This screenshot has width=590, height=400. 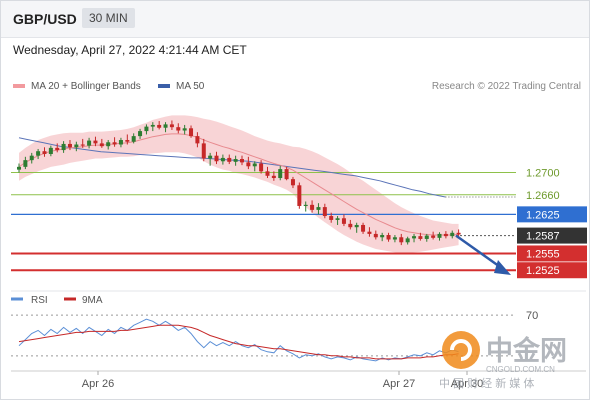 I want to click on ma50-line, so click(x=232, y=167).